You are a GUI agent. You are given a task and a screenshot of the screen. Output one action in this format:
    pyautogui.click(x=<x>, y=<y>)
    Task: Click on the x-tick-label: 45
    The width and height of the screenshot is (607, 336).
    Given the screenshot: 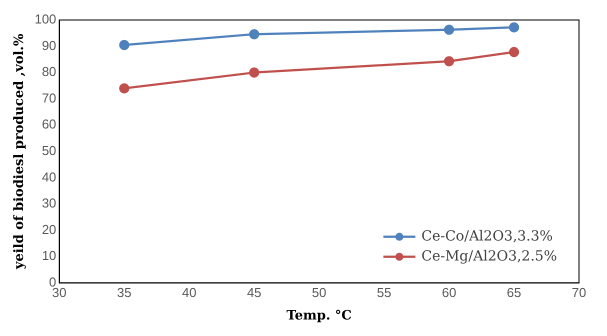 What is the action you would take?
    pyautogui.click(x=254, y=292)
    